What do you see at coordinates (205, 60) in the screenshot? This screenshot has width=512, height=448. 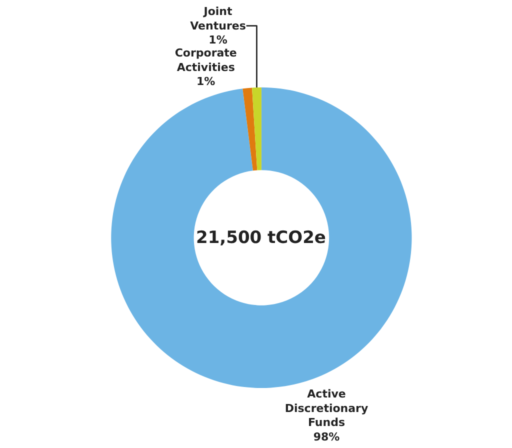 I see `slice-label: Corporate Activities` at bounding box center [205, 60].